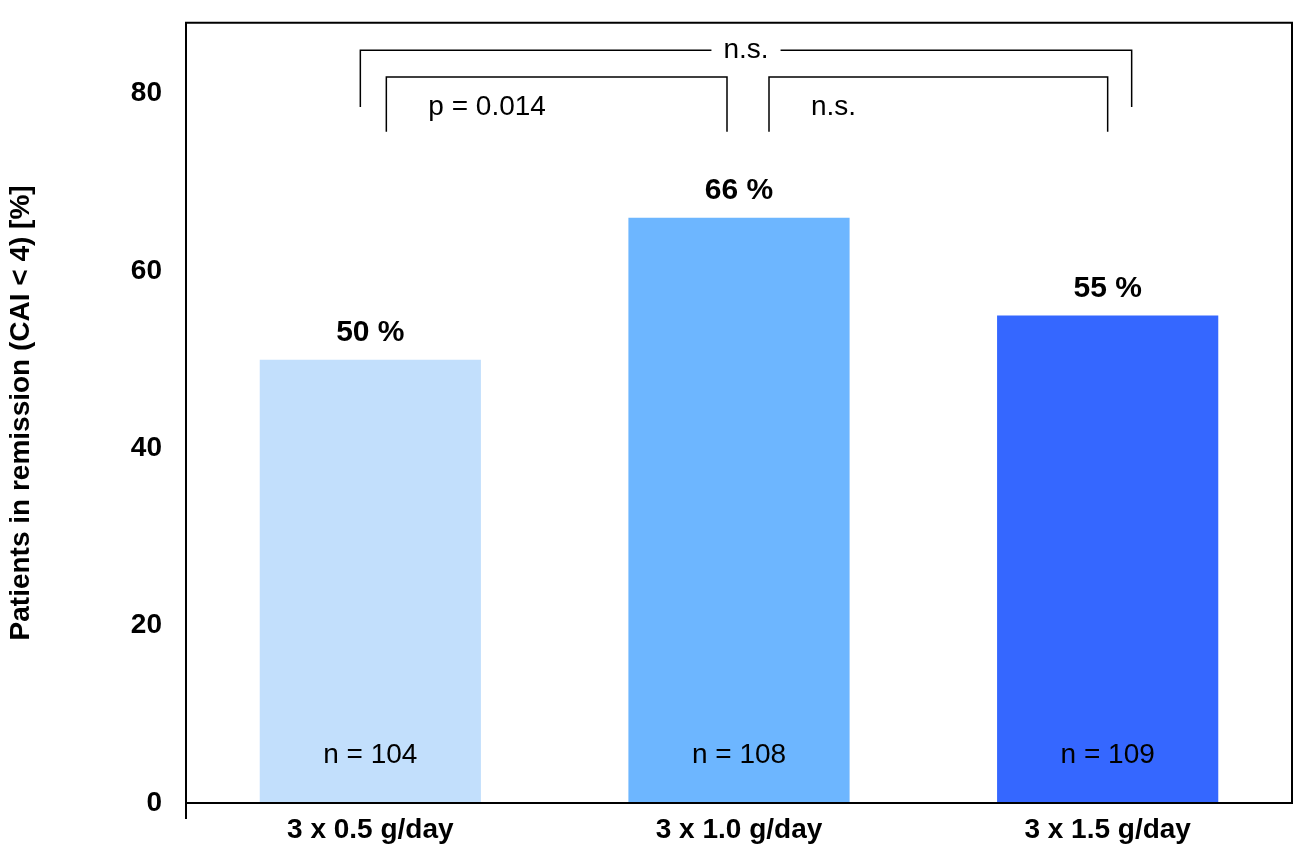 The width and height of the screenshot is (1293, 857). Describe the element at coordinates (146, 92) in the screenshot. I see `y-tick-label: 80` at that location.